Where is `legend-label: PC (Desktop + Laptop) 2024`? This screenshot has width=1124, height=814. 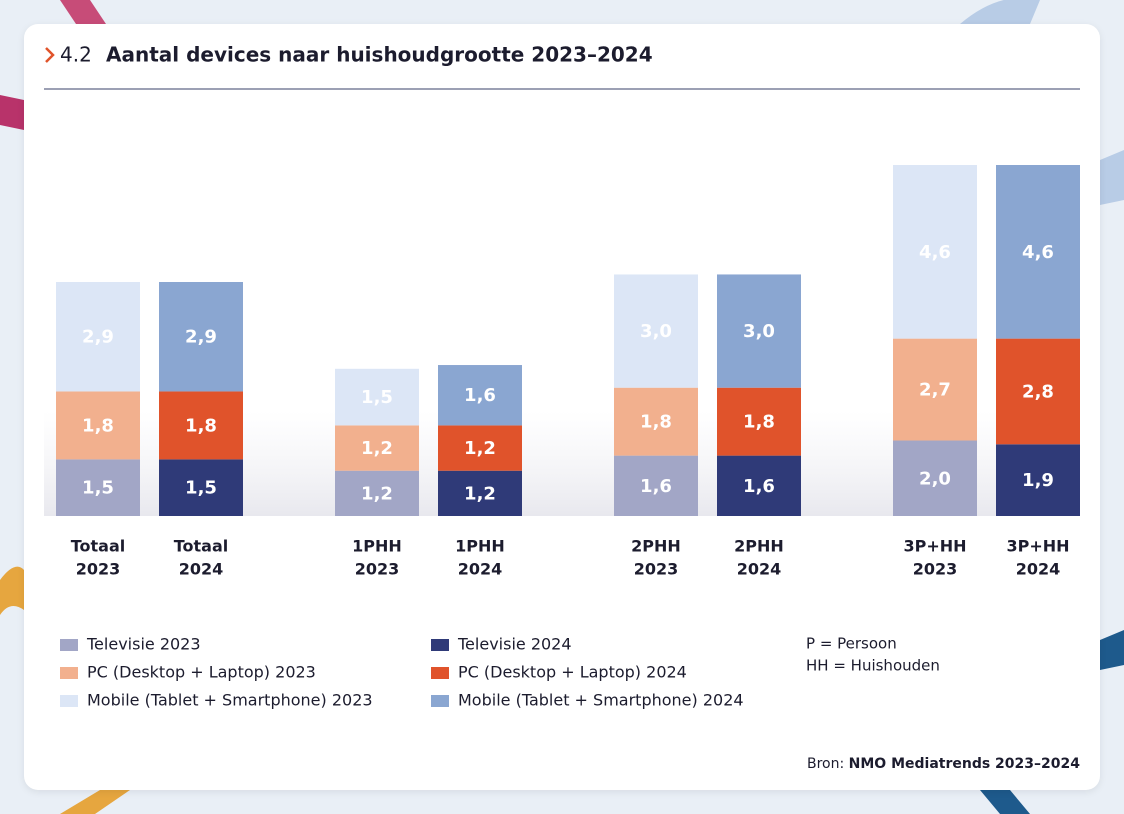
legend-label: PC (Desktop + Laptop) 2024 is located at coordinates (572, 672).